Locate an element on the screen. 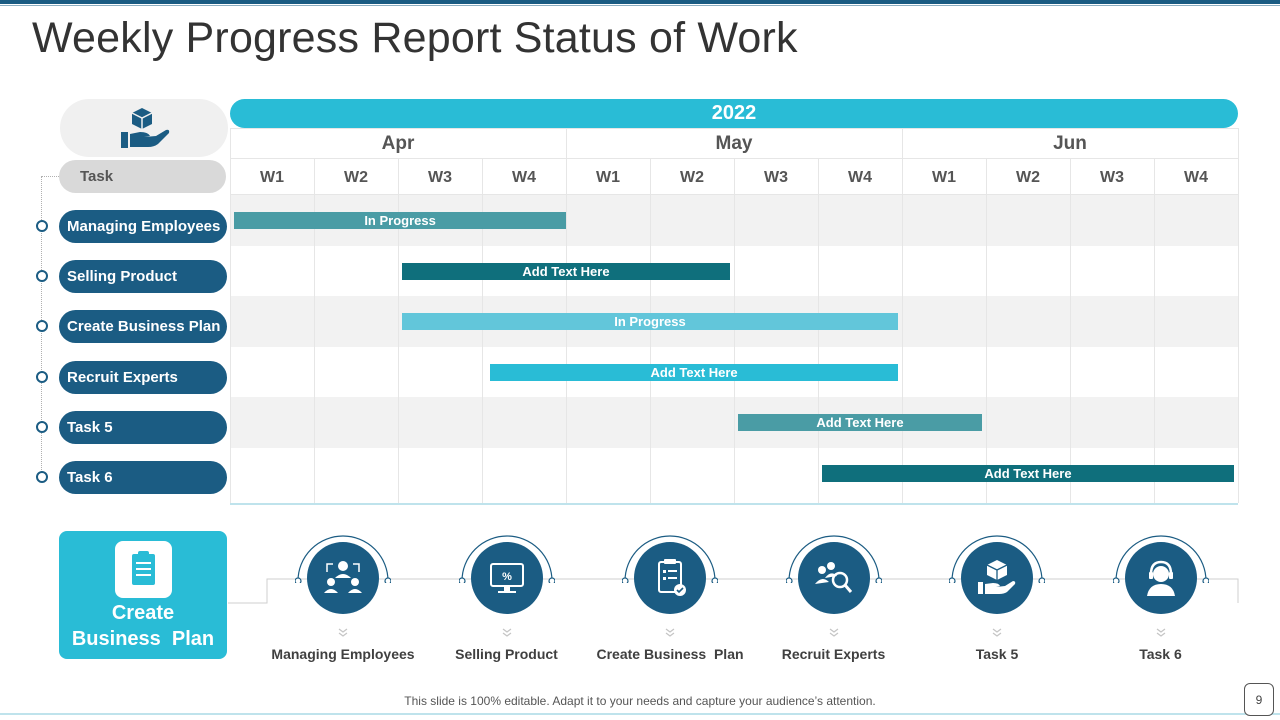 The image size is (1280, 720). slide-title: Weekly Progress Report Status of Work is located at coordinates (415, 38).